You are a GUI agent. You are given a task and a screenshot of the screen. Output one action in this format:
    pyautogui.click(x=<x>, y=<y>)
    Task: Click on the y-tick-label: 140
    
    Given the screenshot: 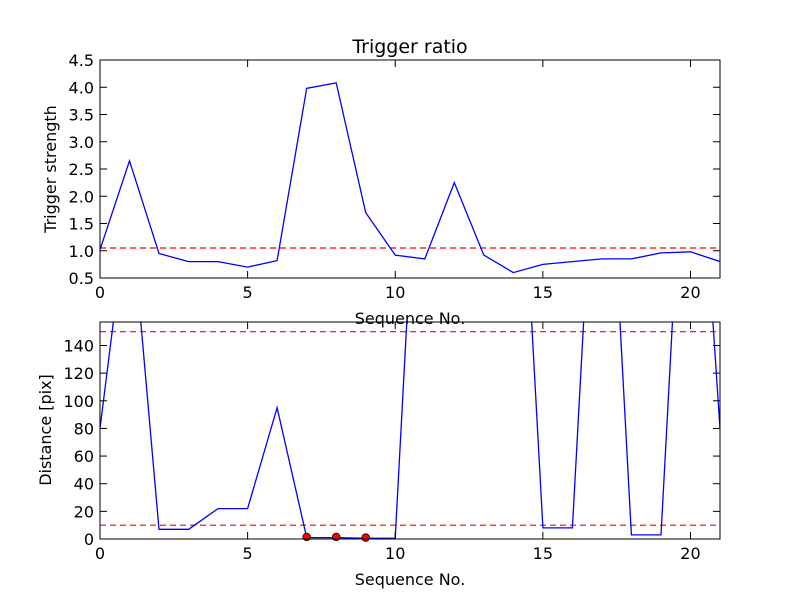 What is the action you would take?
    pyautogui.click(x=78, y=345)
    